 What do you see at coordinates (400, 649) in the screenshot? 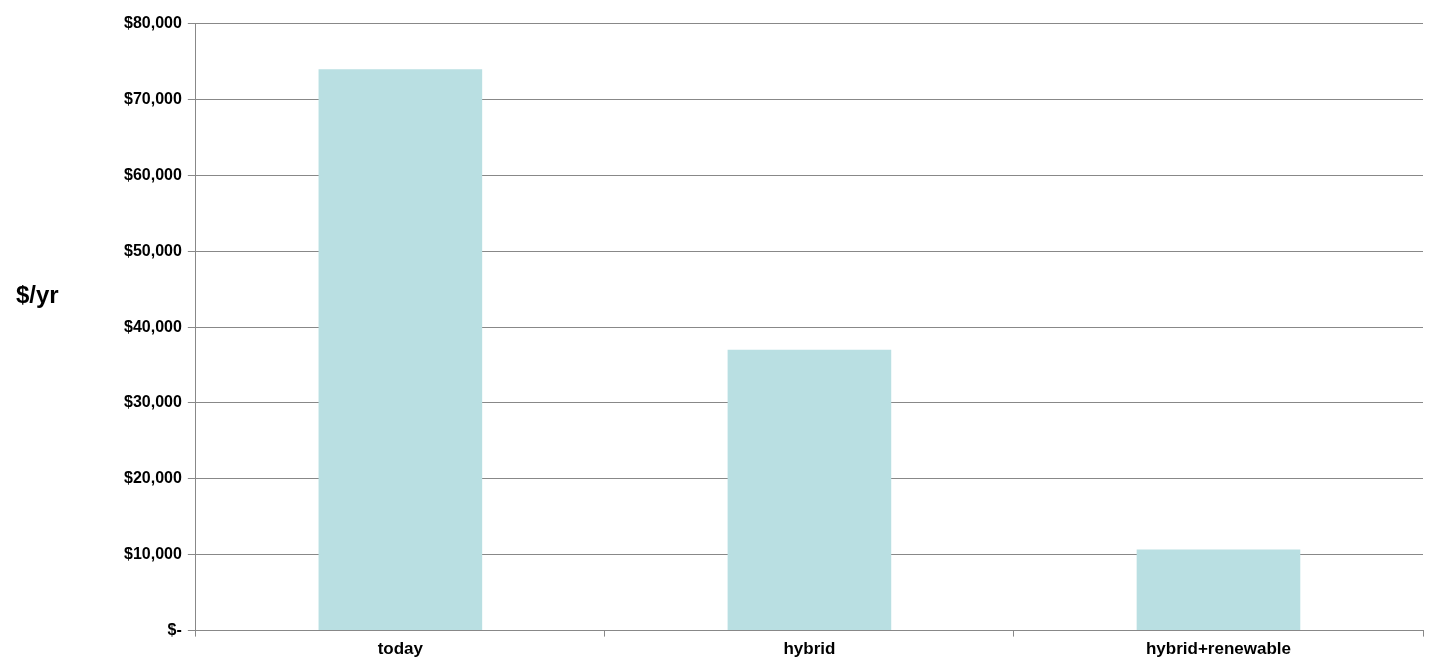
I see `x-tick-label: today` at bounding box center [400, 649].